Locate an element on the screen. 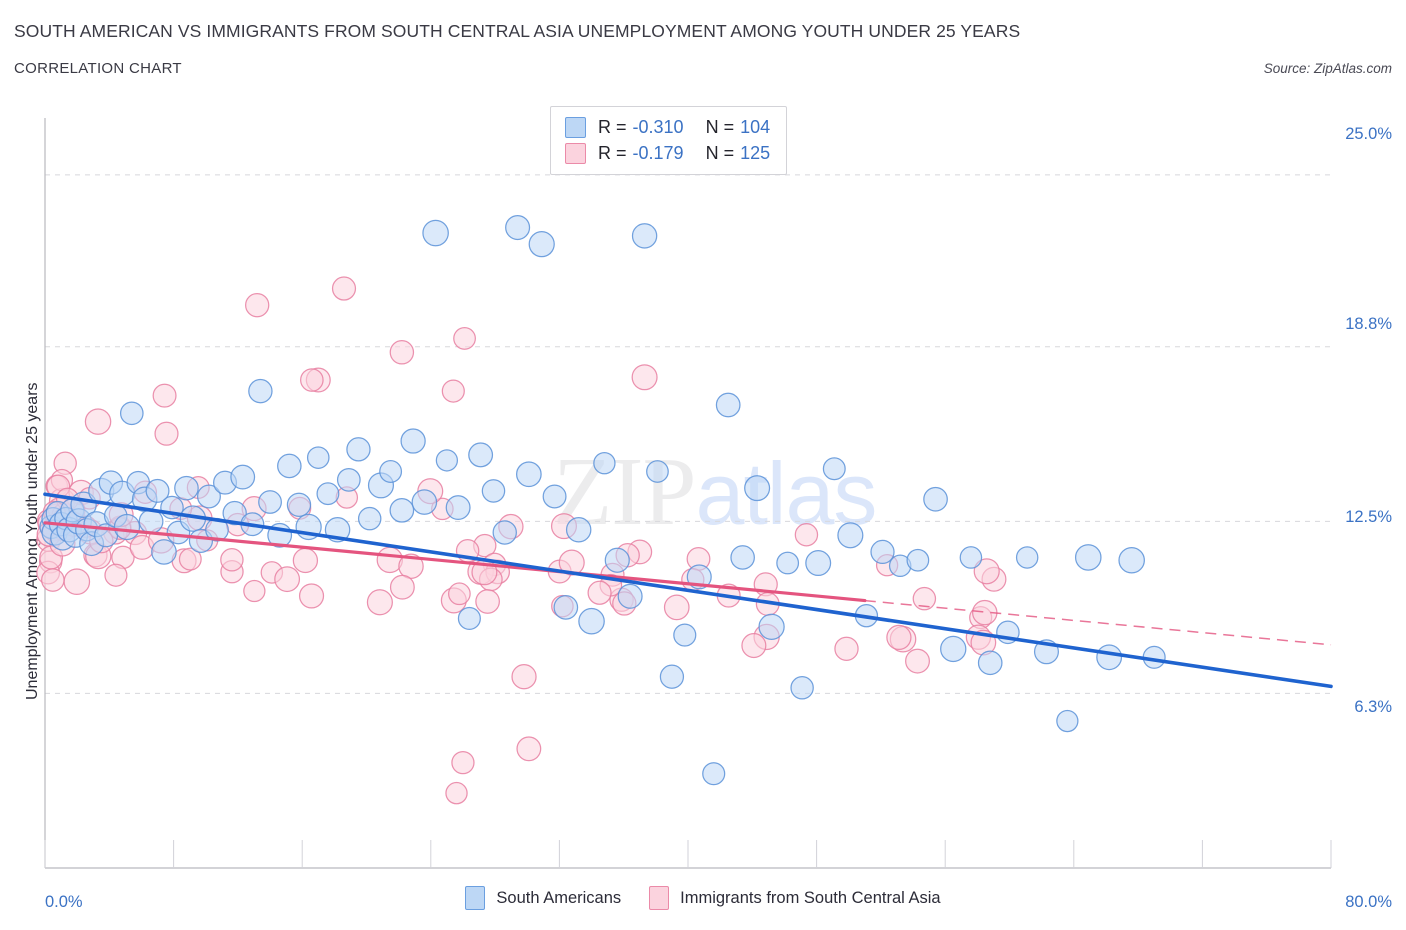 Image resolution: width=1406 pixels, height=930 pixels. y-tick-label-12: 12.5% is located at coordinates (1368, 517).